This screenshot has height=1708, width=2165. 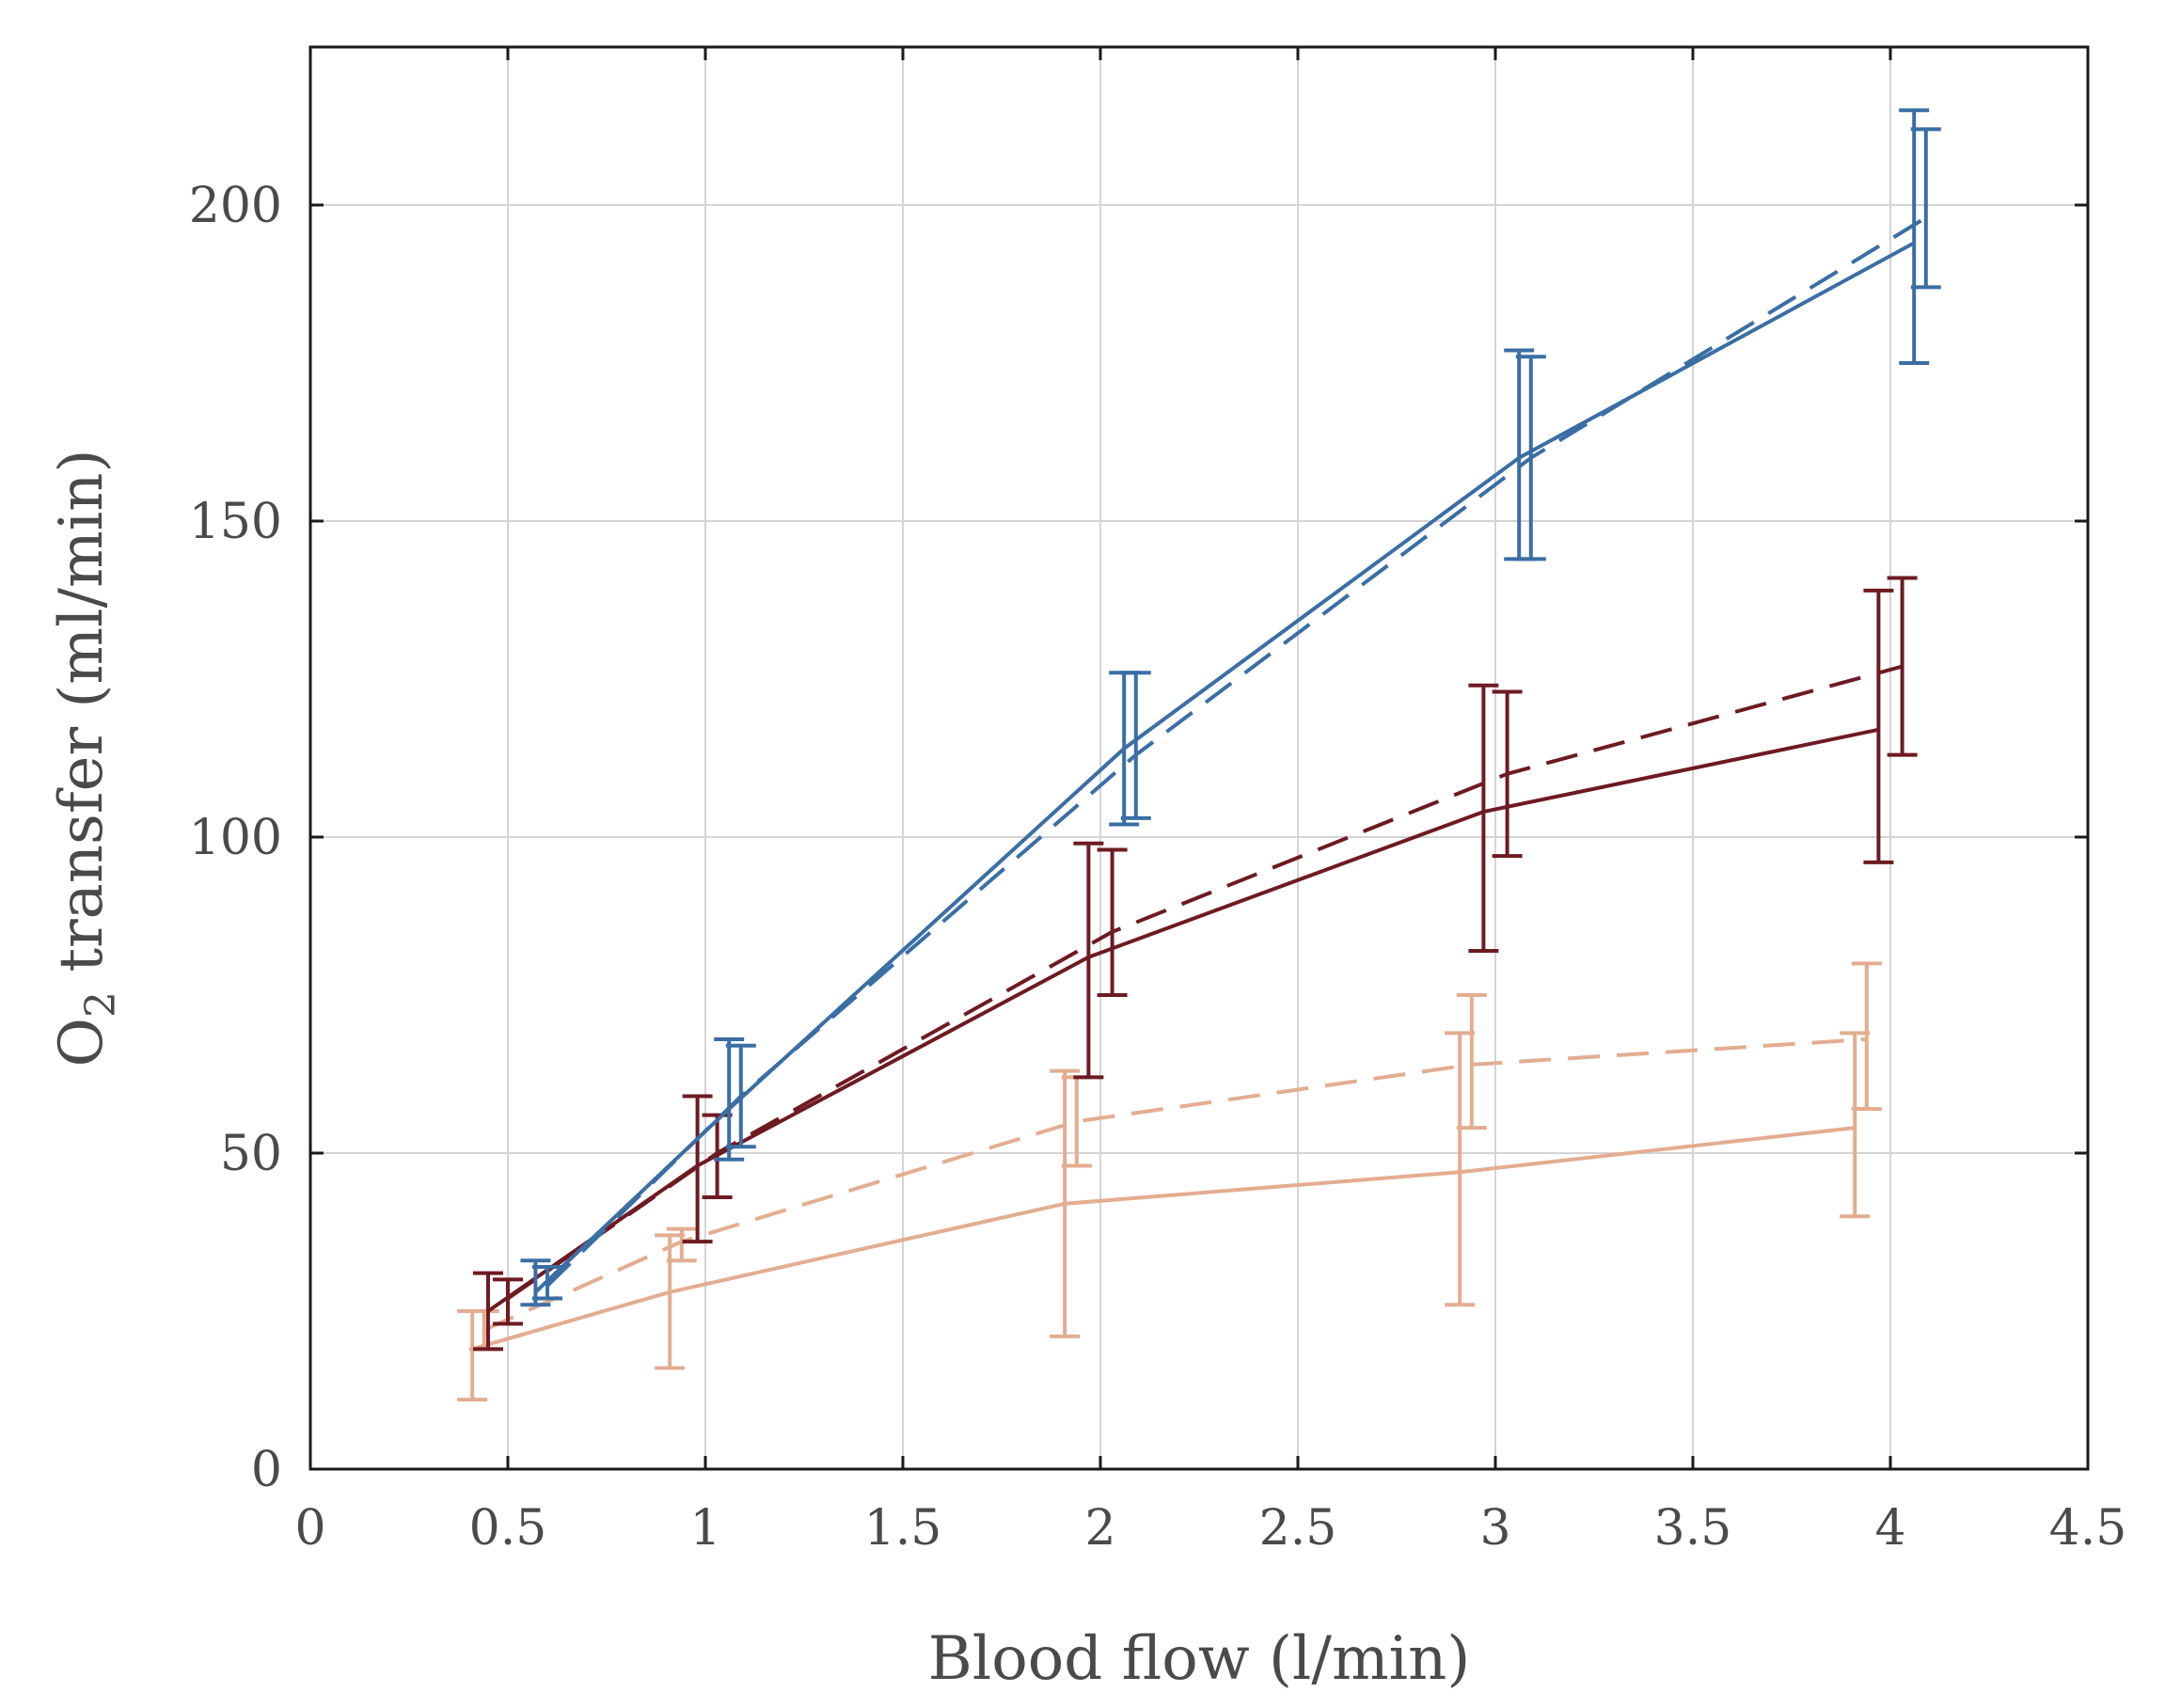 I want to click on series-line-peach-solid, so click(x=1164, y=1239).